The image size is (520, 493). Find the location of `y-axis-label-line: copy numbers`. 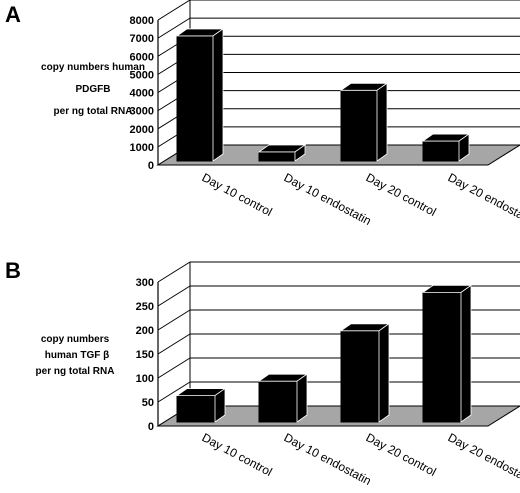

y-axis-label-line: copy numbers is located at coordinates (75, 339).